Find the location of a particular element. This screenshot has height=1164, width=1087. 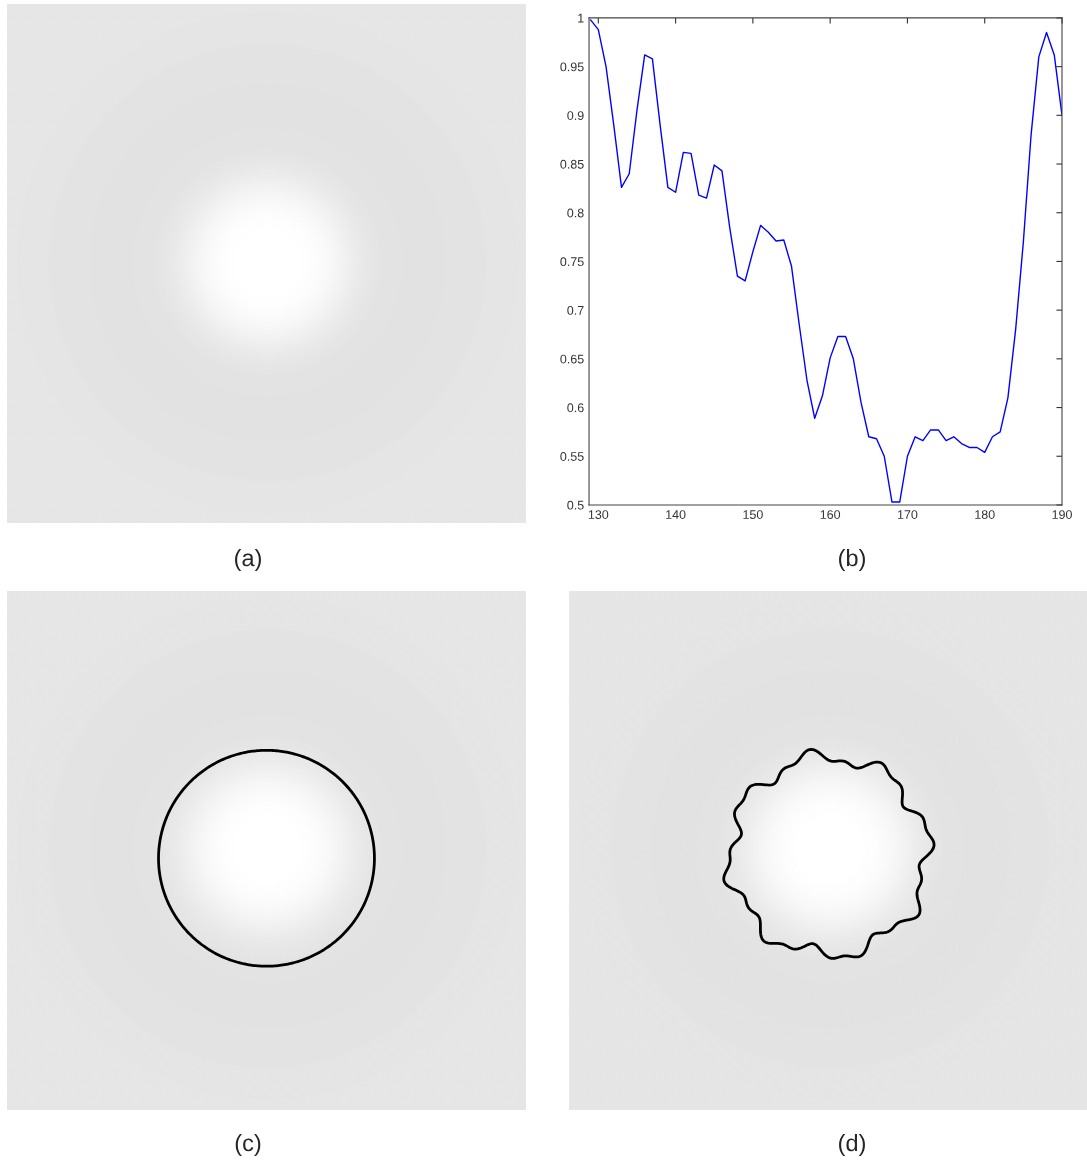

y-tick-label: 0.6 is located at coordinates (575, 408).